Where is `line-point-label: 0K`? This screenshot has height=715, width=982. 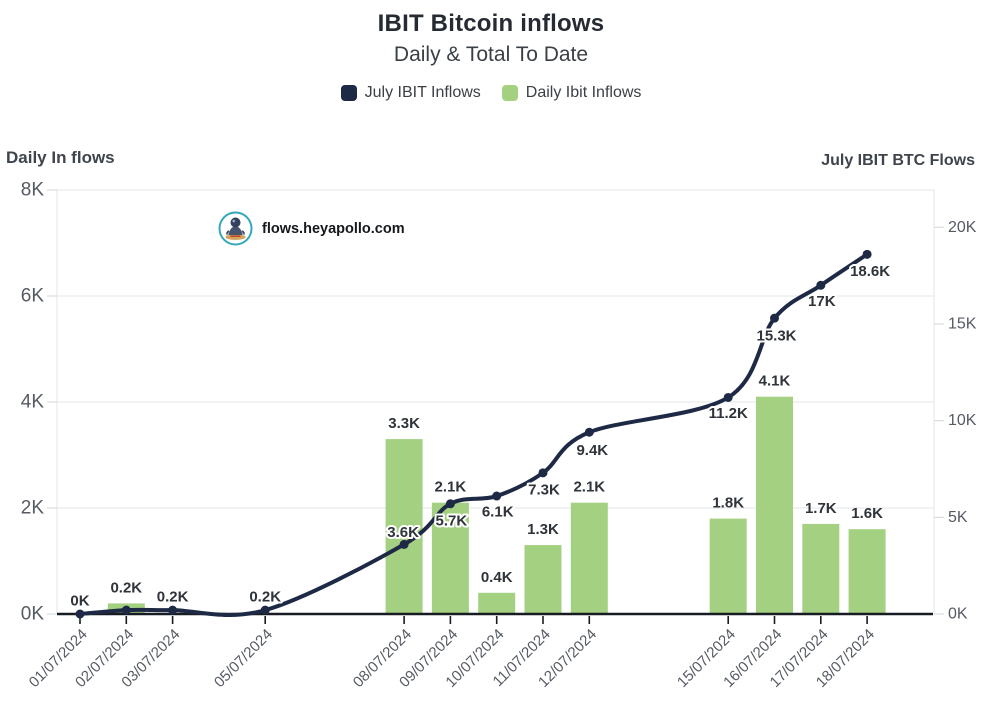 line-point-label: 0K is located at coordinates (79, 601).